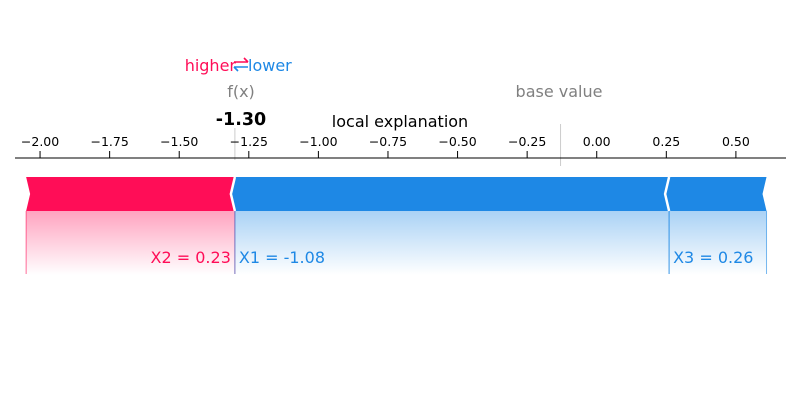 Image resolution: width=800 pixels, height=400 pixels. Describe the element at coordinates (270, 65) in the screenshot. I see `legend-lower: lower` at that location.